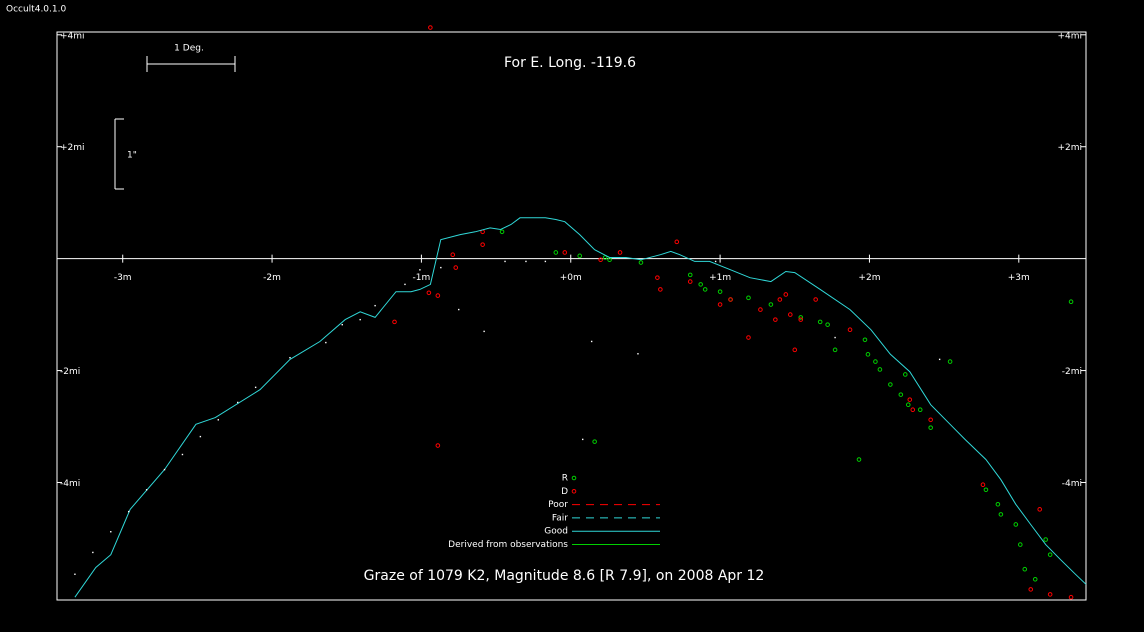  What do you see at coordinates (574, 491) in the screenshot?
I see `legend-swatch` at bounding box center [574, 491].